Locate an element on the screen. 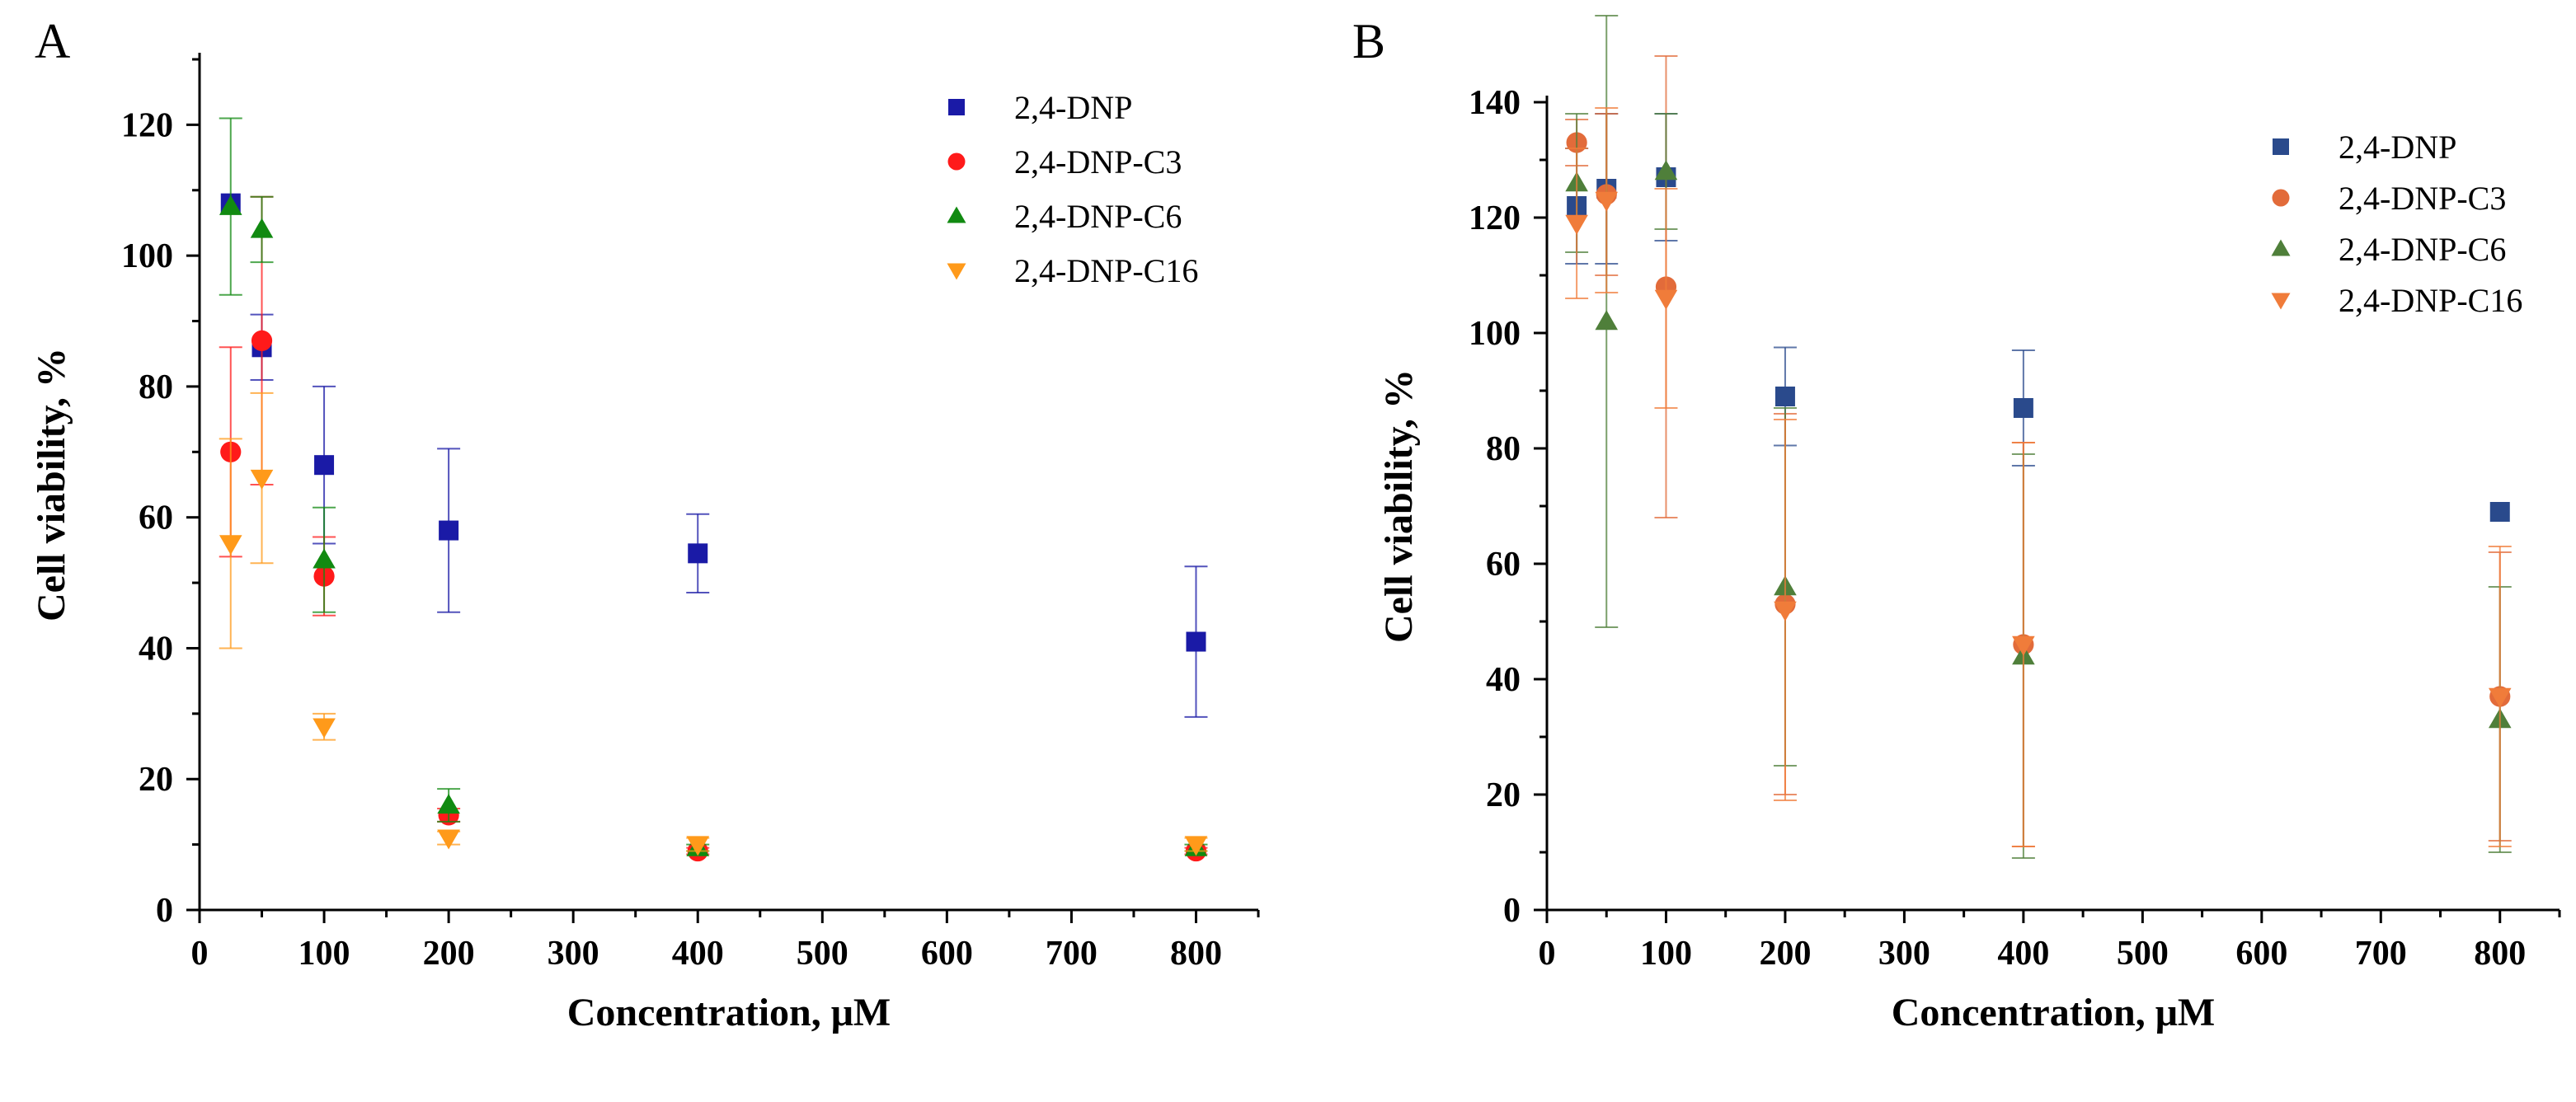  y-tick-label: 140 is located at coordinates (1495, 103).